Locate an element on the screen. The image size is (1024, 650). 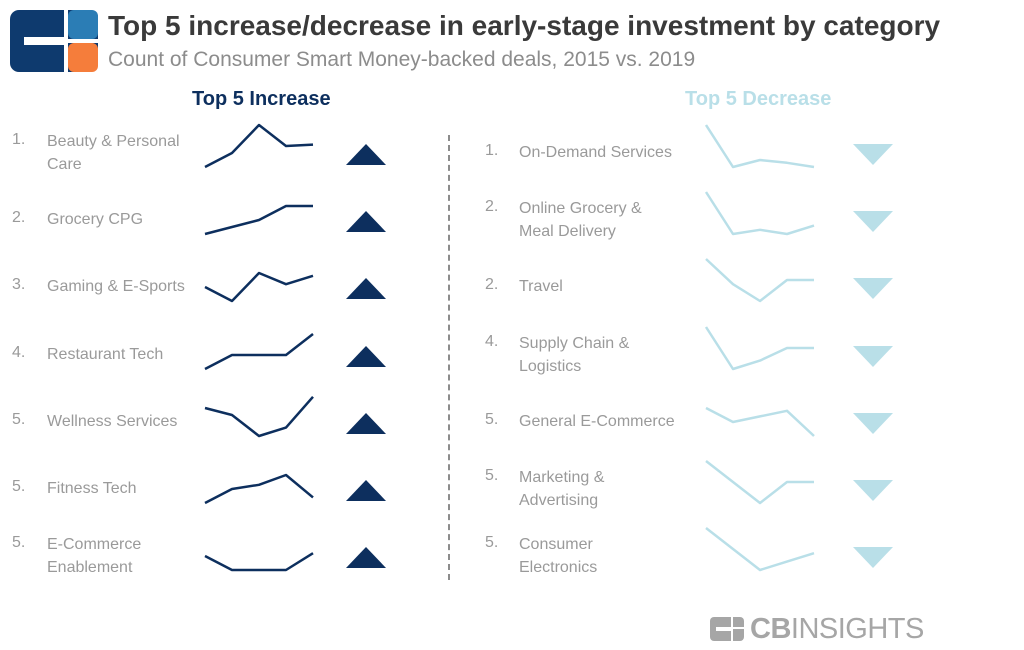
category-label: Consumer Electronics is located at coordinates (558, 555).